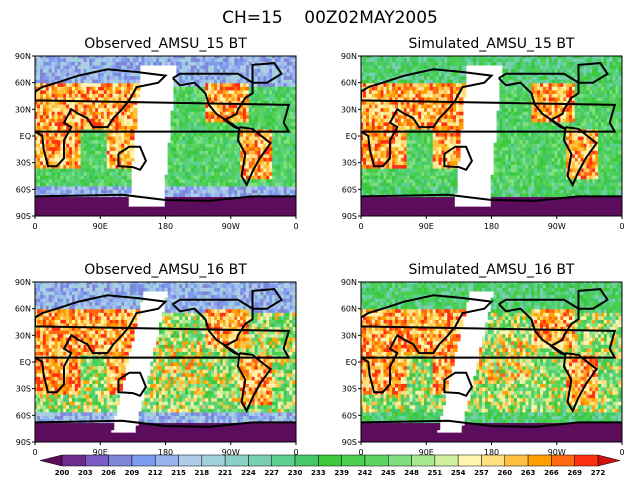 The image size is (636, 486). I want to click on panel-title: Simulated_AMSU_16 BT, so click(492, 270).